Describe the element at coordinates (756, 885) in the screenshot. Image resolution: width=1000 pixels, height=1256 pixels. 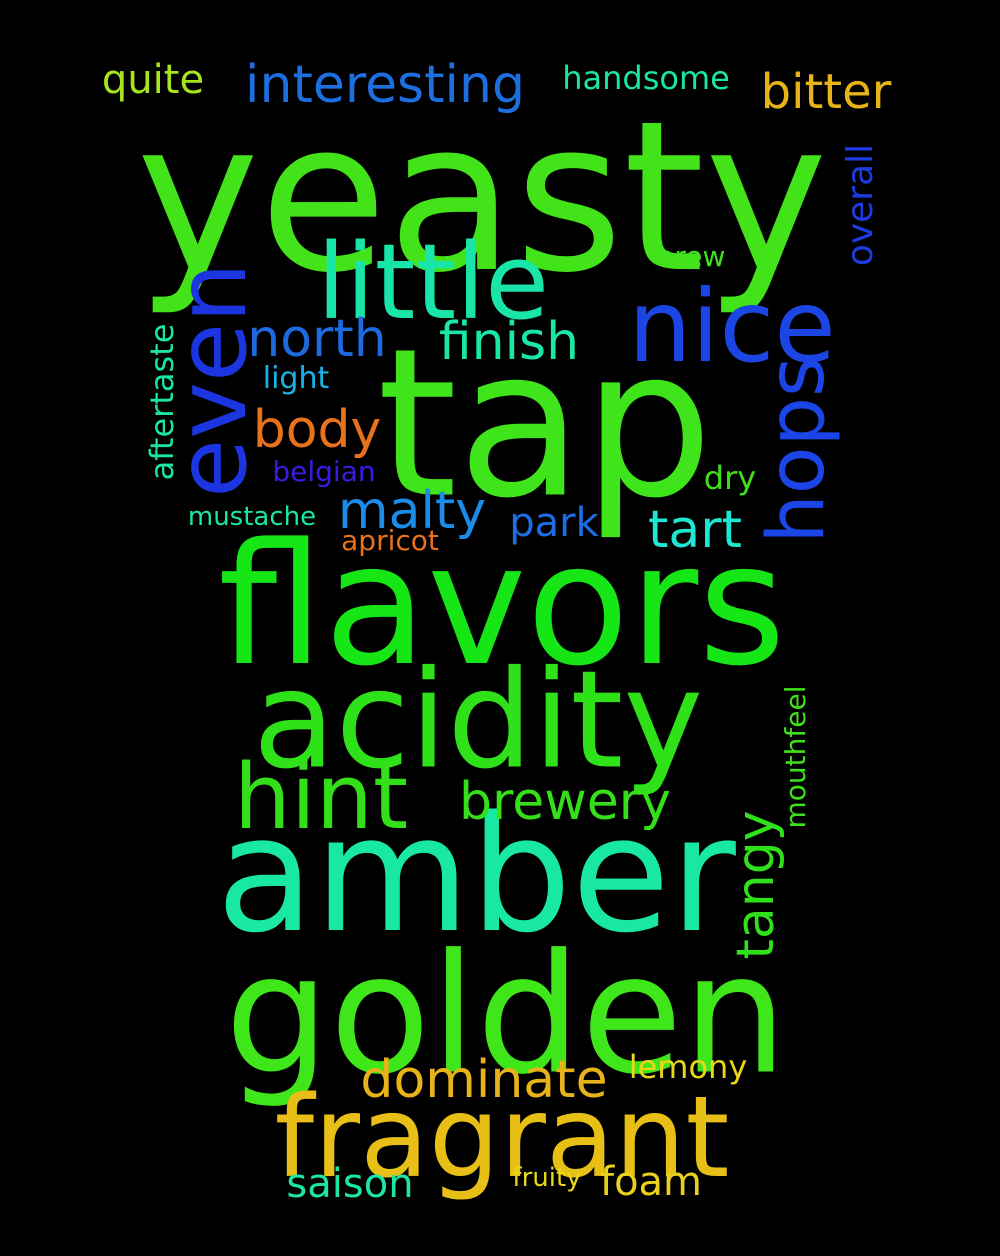
I see `word-tangy: tangy` at that location.